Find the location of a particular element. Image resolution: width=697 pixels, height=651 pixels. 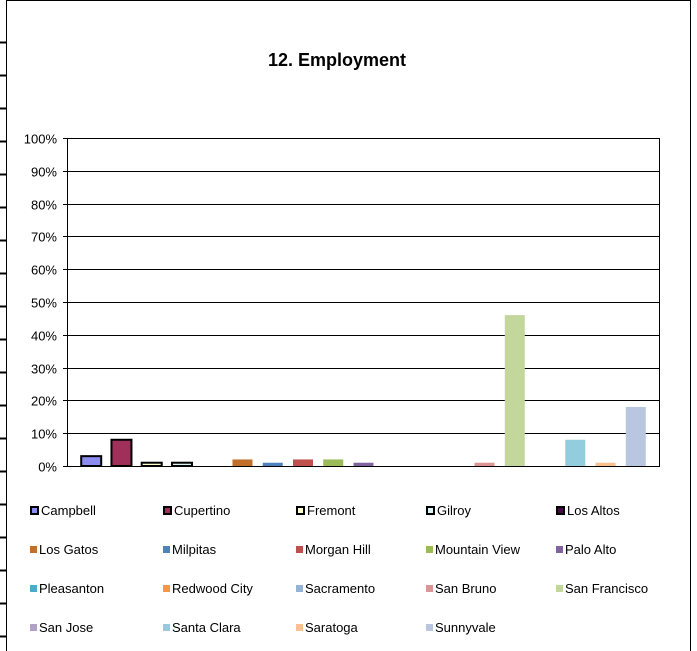

legend-item: Cupertino is located at coordinates (196, 510).